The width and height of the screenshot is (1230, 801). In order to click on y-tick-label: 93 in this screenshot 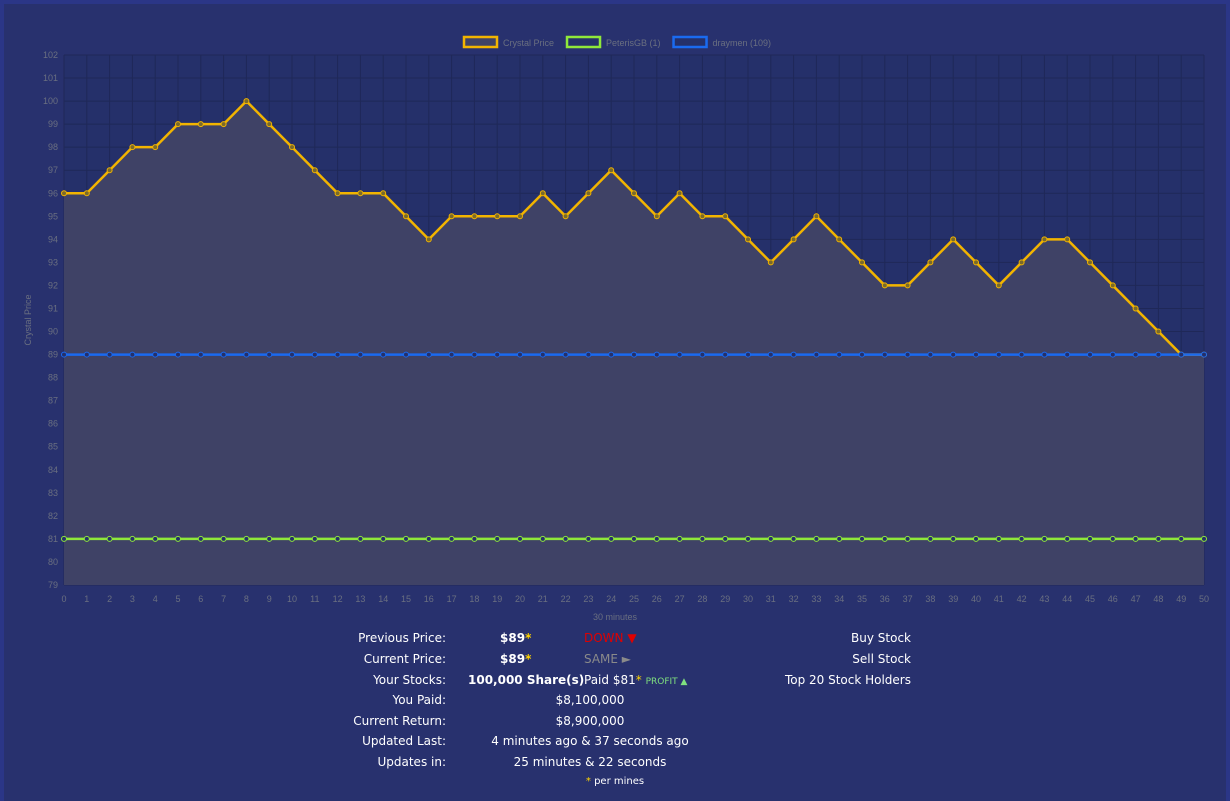, I will do `click(53, 262)`.